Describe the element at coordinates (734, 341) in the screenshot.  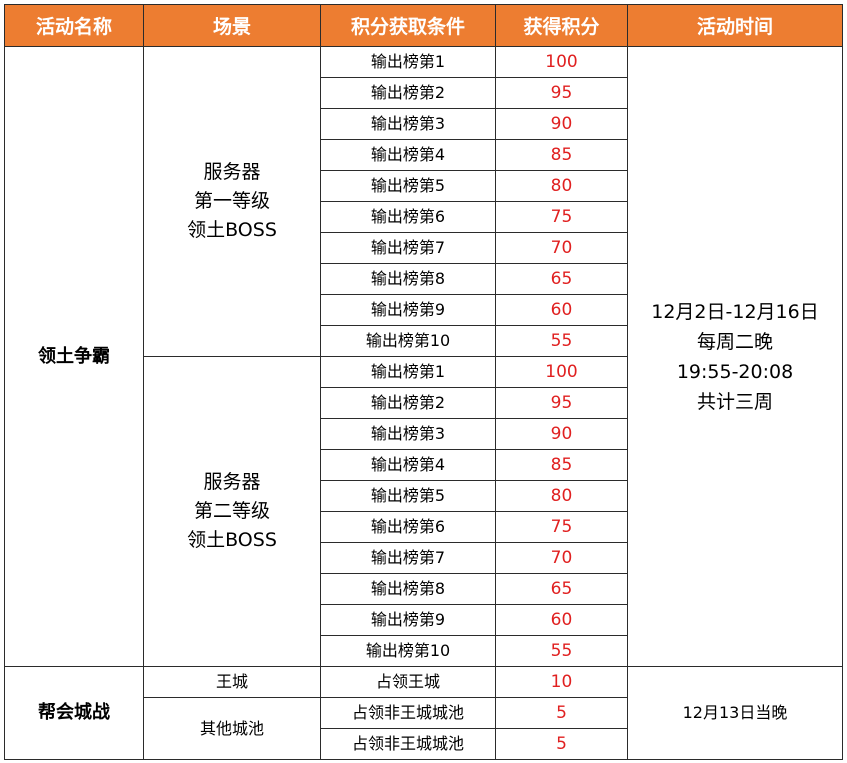
I see `time-line: 每周二晚` at that location.